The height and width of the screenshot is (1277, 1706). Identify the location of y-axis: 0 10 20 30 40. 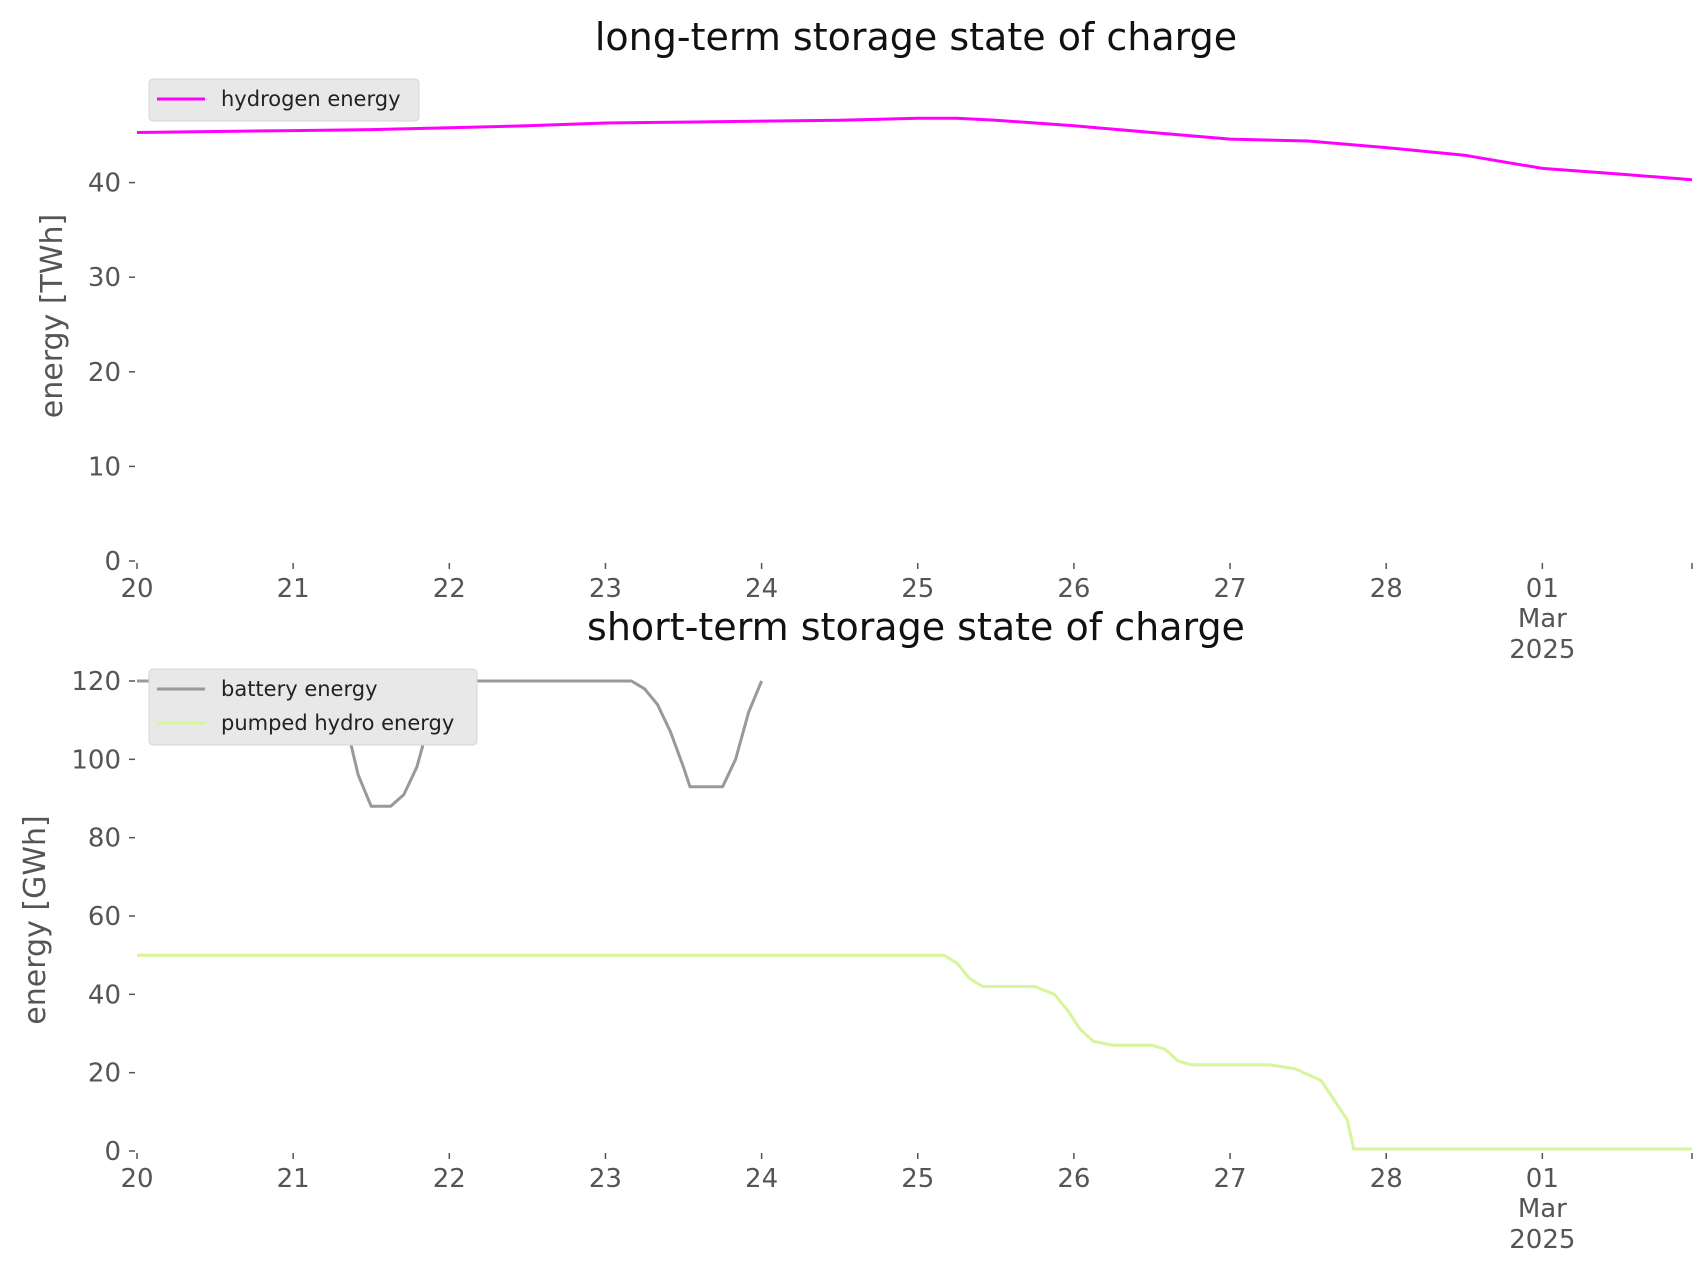
(111, 373).